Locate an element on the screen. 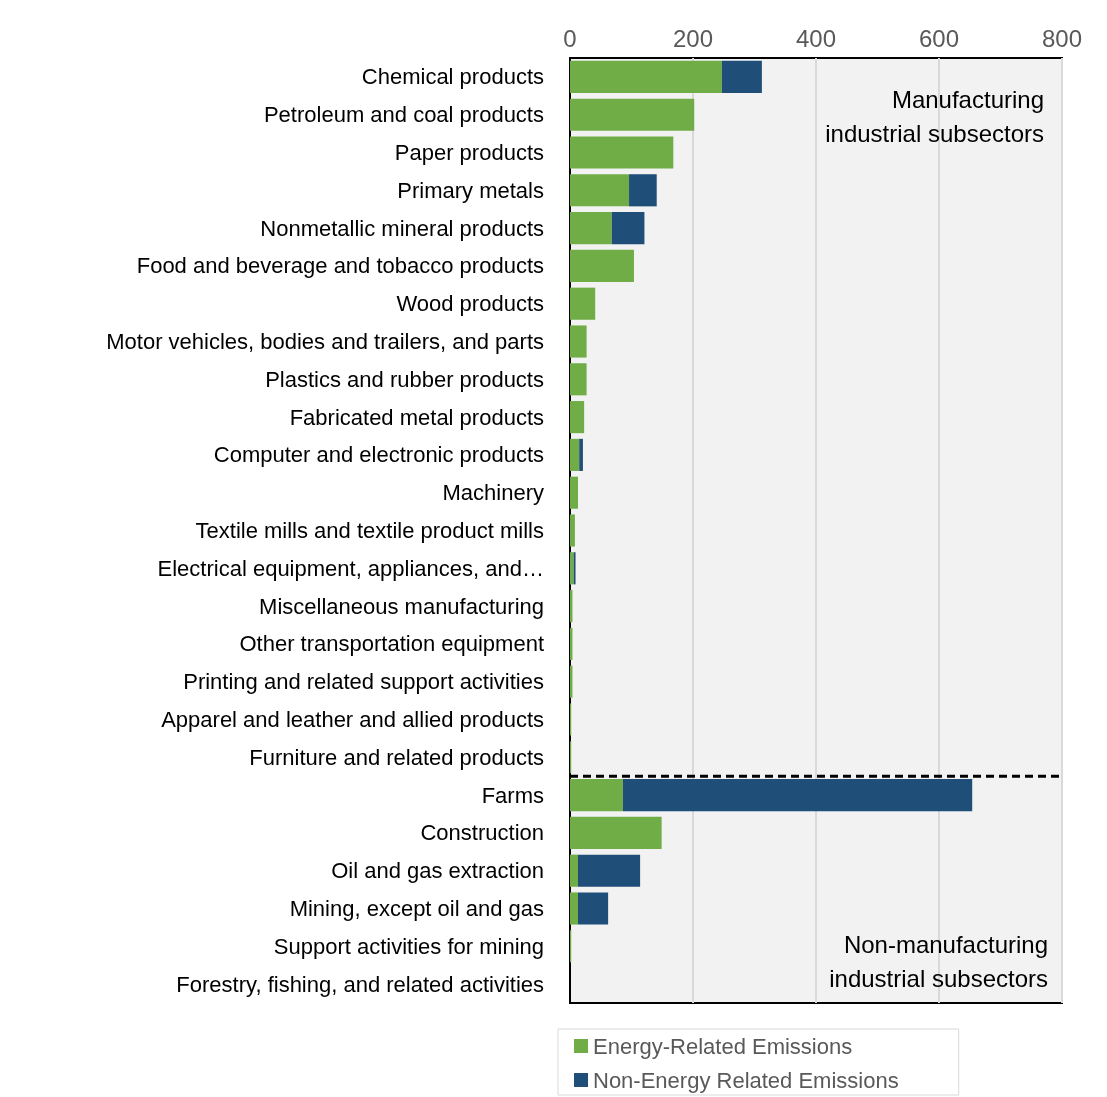 Image resolution: width=1107 pixels, height=1097 pixels. legend-label: Non-Energy Related Emissions is located at coordinates (746, 1080).